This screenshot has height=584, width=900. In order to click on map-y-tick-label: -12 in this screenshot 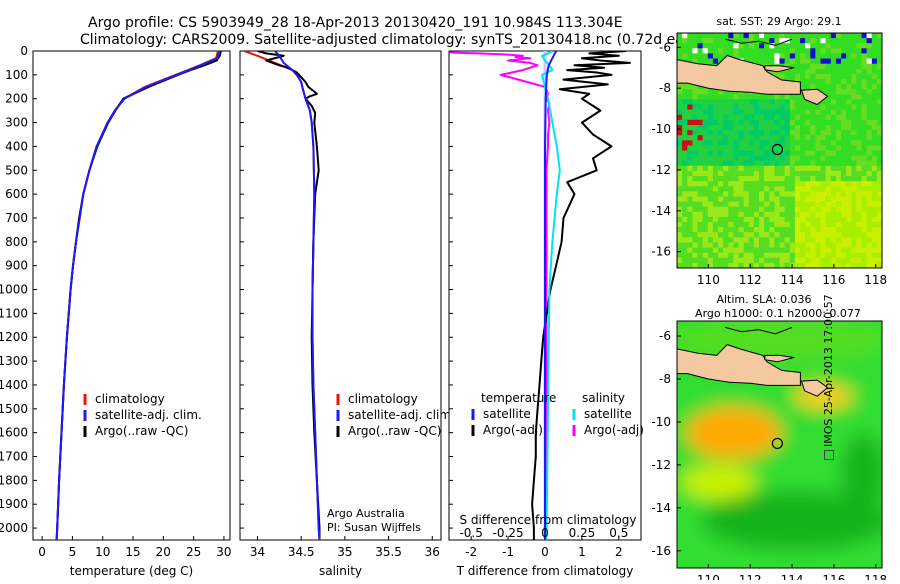, I will do `click(661, 170)`.